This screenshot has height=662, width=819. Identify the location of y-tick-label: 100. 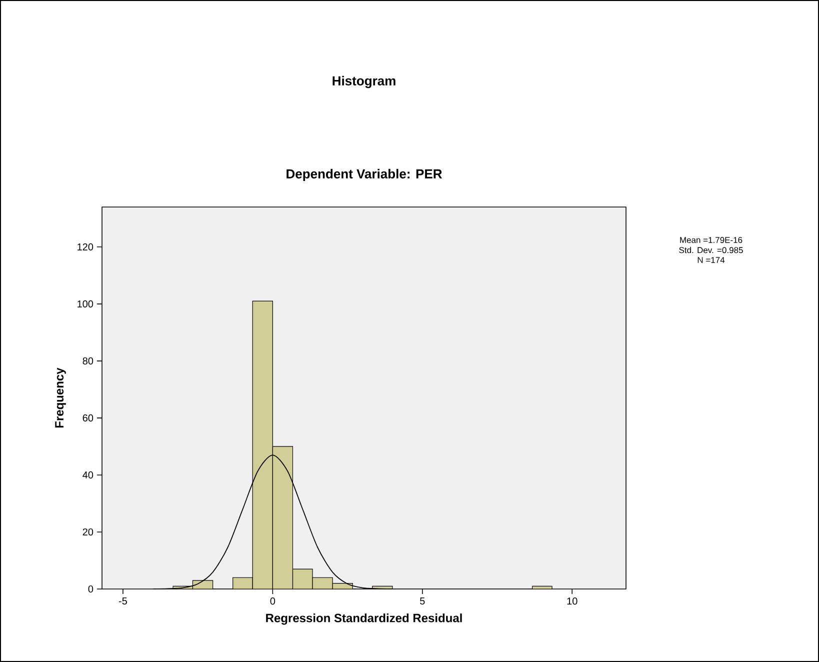
(86, 304).